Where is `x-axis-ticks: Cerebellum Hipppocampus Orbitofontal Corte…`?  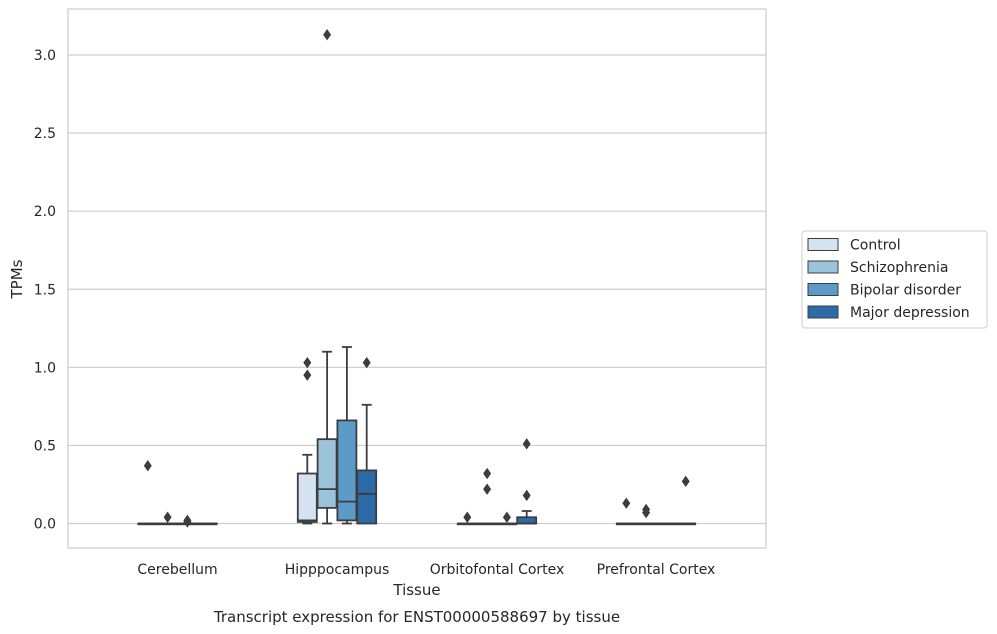
x-axis-ticks: Cerebellum Hipppocampus Orbitofontal Corte… is located at coordinates (426, 570).